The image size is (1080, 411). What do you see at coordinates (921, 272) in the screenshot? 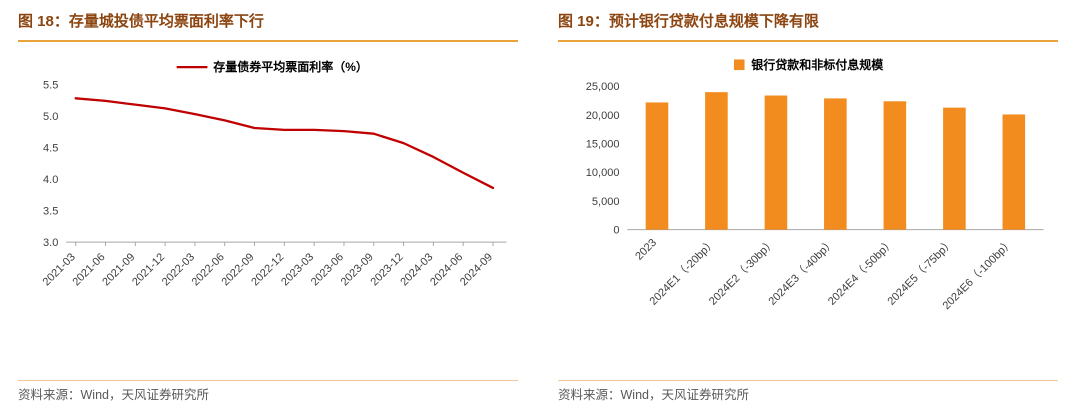
I see `svg-text: 2024E5（-75bp）` at bounding box center [921, 272].